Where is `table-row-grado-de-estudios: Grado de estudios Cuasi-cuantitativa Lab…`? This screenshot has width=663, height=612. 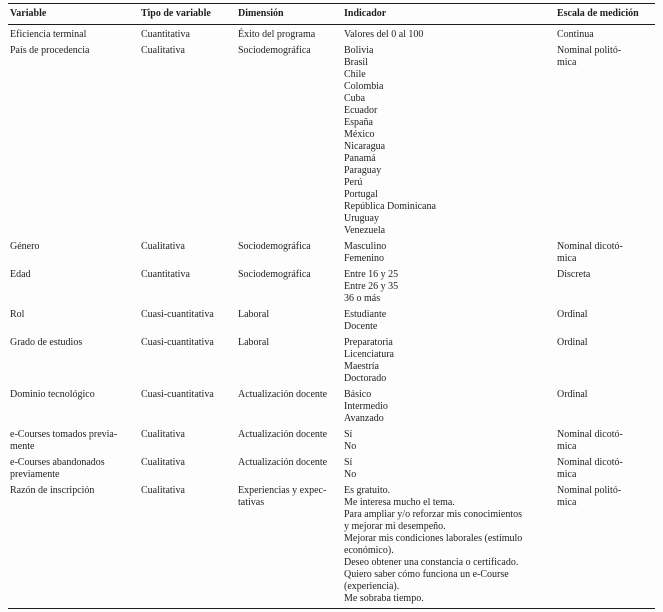
table-row-grado-de-estudios: Grado de estudios Cuasi-cuantitativa Lab… is located at coordinates (331, 359).